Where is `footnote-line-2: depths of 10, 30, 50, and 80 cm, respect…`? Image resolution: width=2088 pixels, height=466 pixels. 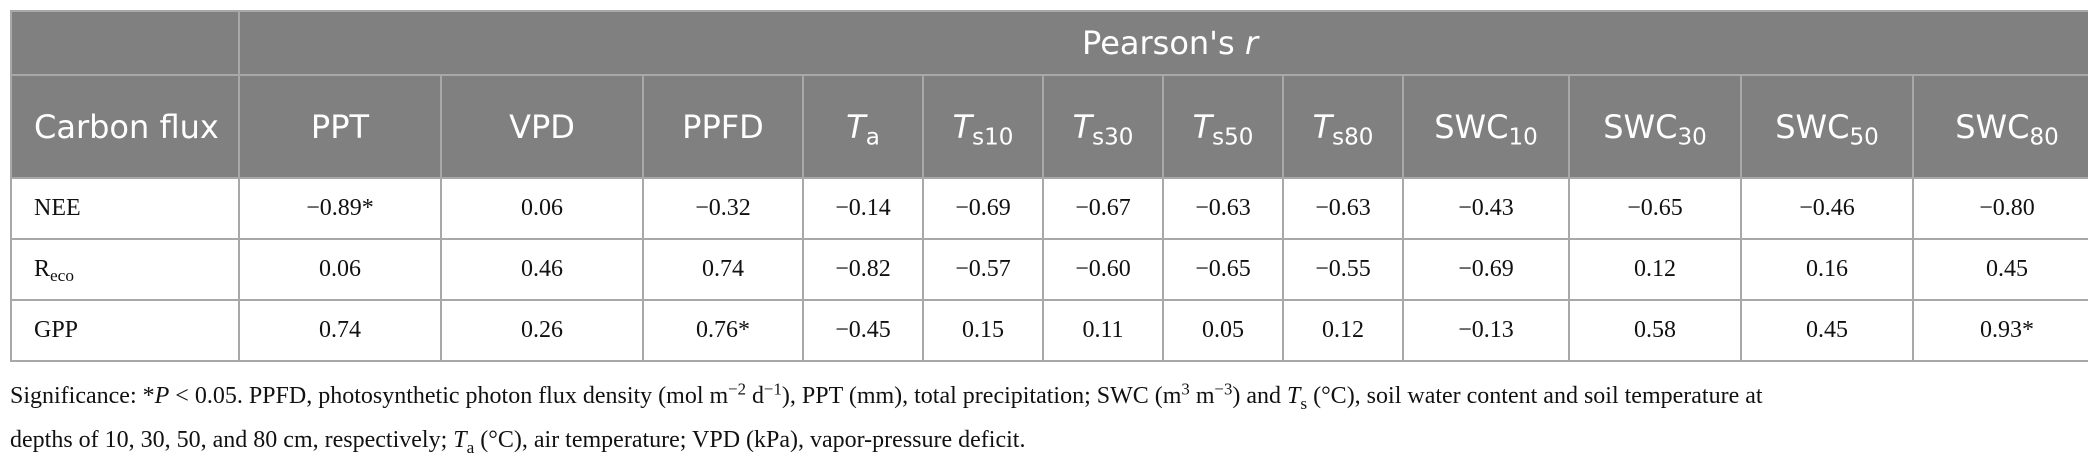 footnote-line-2: depths of 10, 30, 50, and 80 cm, respect… is located at coordinates (518, 441).